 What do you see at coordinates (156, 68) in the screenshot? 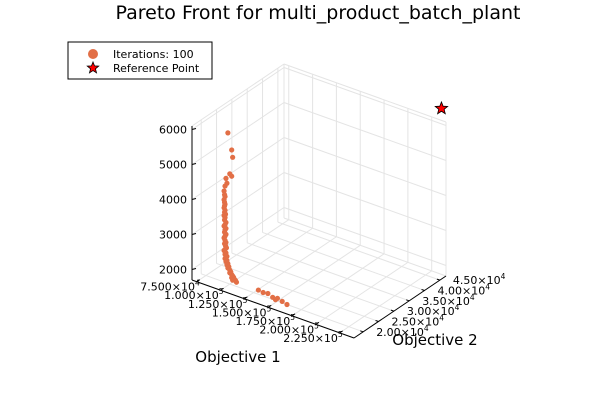
I see `legend-label-reference: Reference Point` at bounding box center [156, 68].